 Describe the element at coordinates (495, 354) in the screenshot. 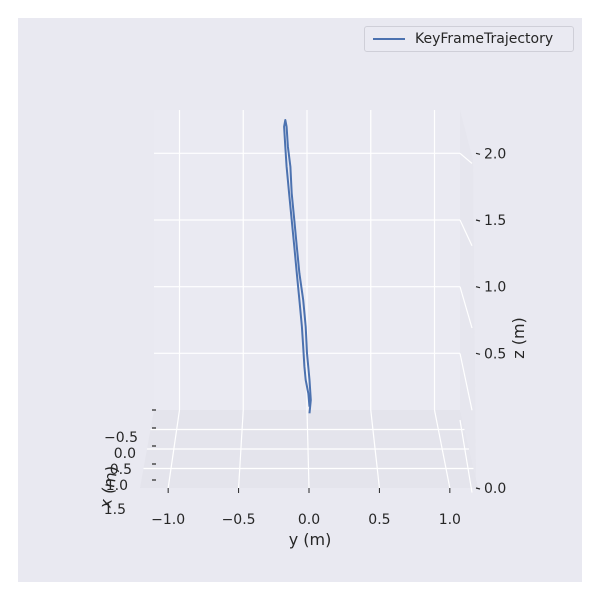

I see `z-tick-label: 0.5` at that location.